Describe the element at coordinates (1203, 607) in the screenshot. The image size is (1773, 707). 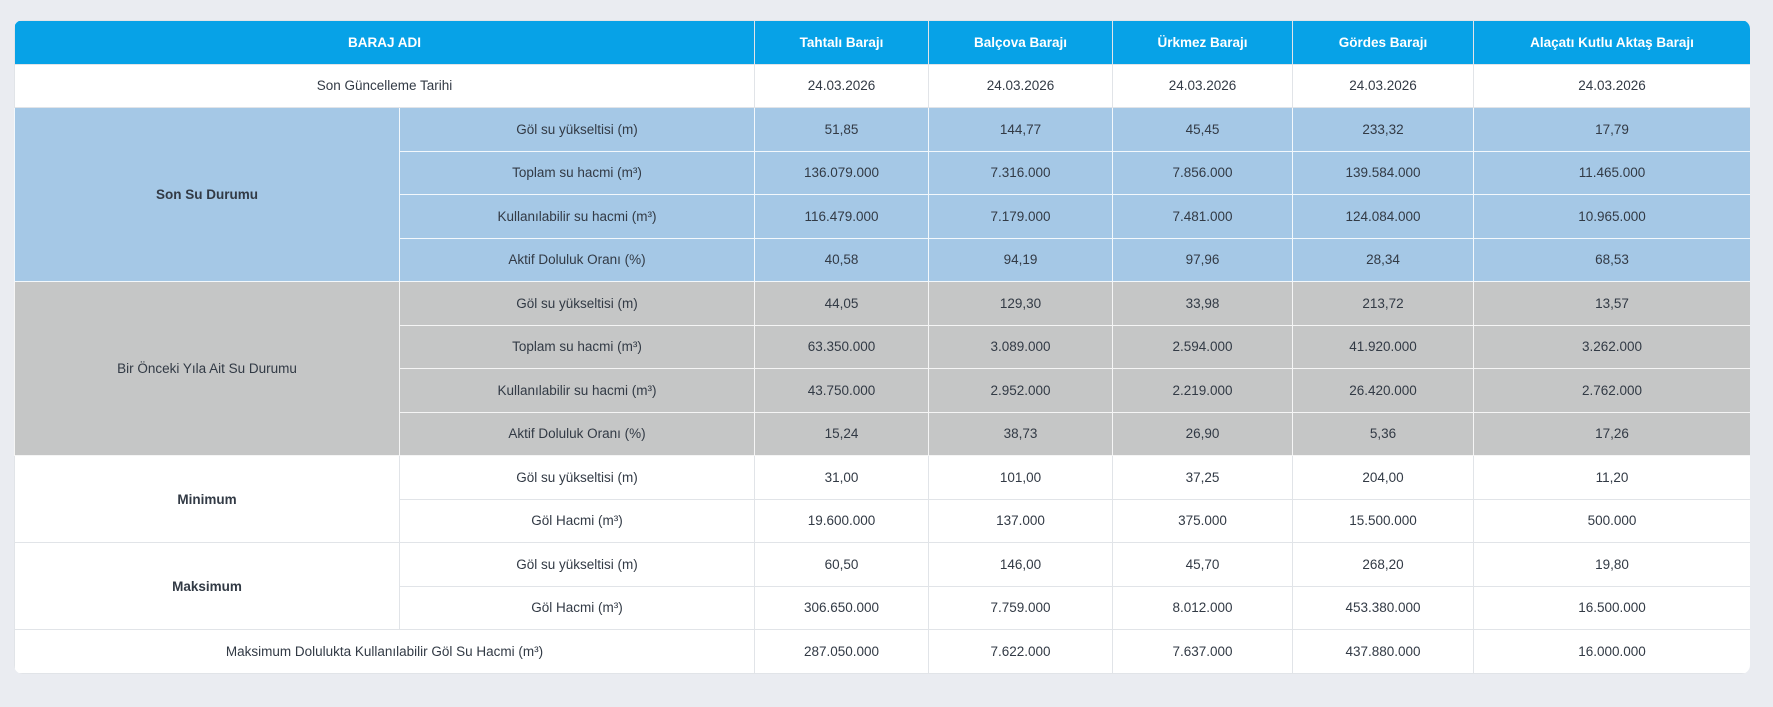
I see `value-cell: 8.012.000` at that location.